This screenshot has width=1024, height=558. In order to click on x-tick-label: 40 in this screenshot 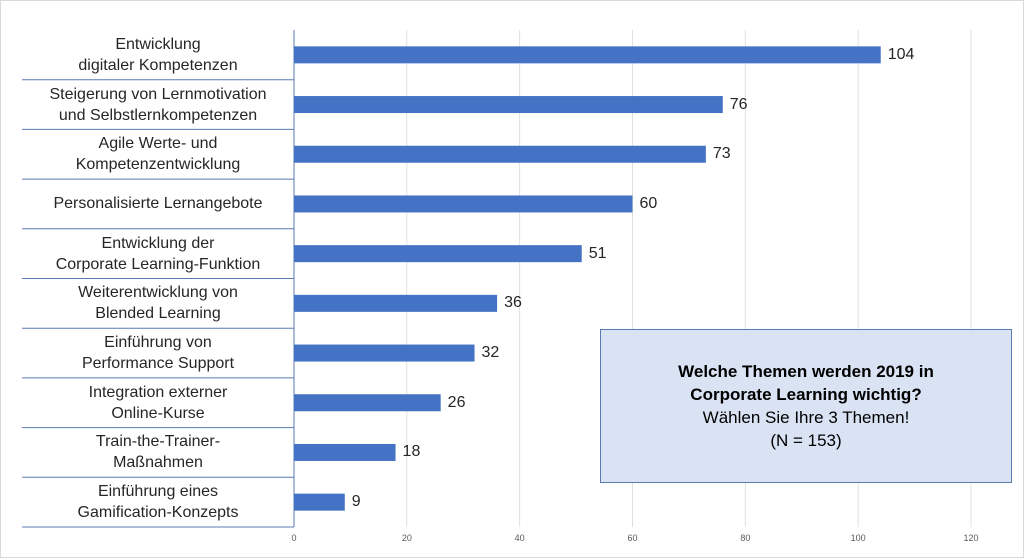, I will do `click(519, 538)`.